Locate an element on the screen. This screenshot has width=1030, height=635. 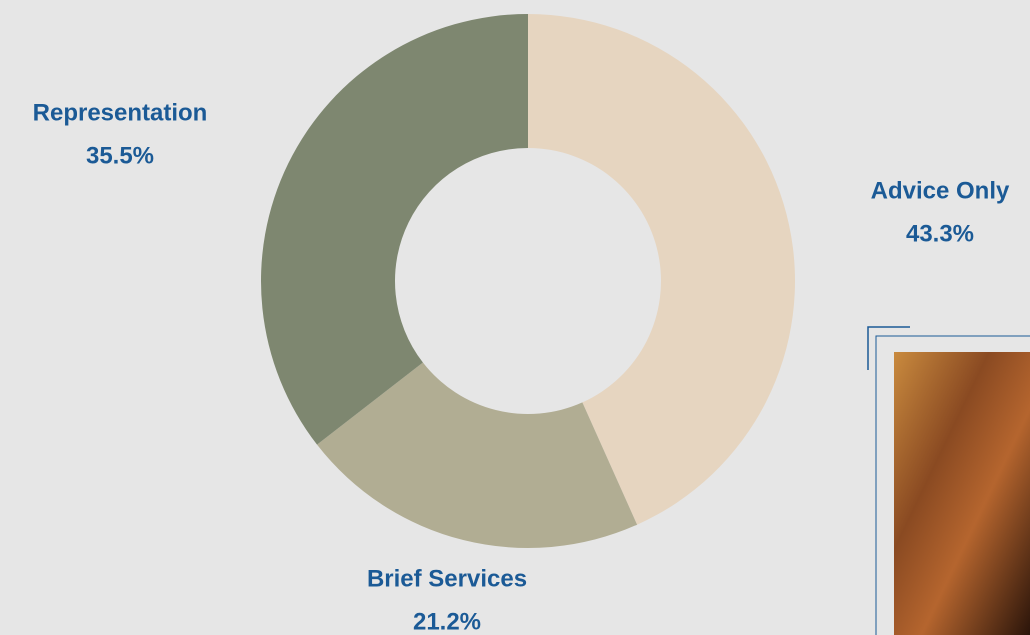
frame-border is located at coordinates (952, 485).